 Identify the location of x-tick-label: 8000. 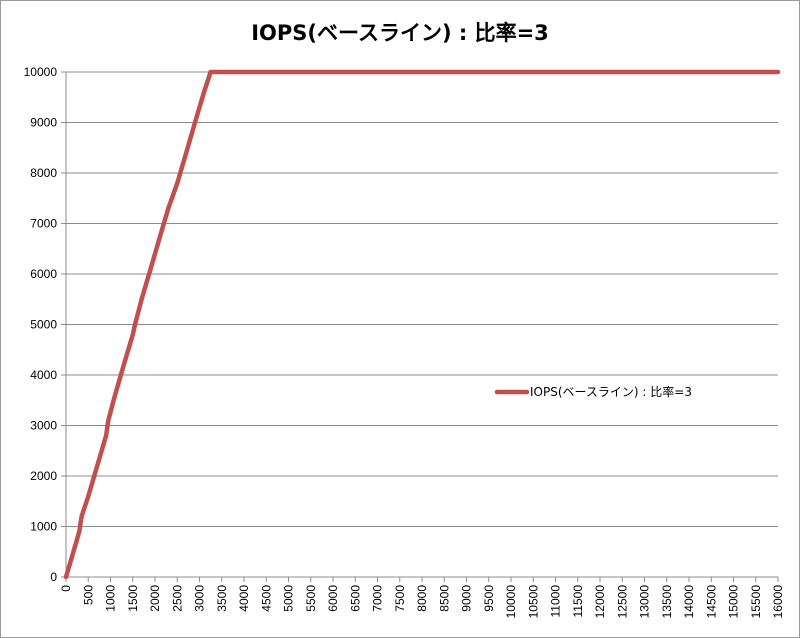
(422, 598).